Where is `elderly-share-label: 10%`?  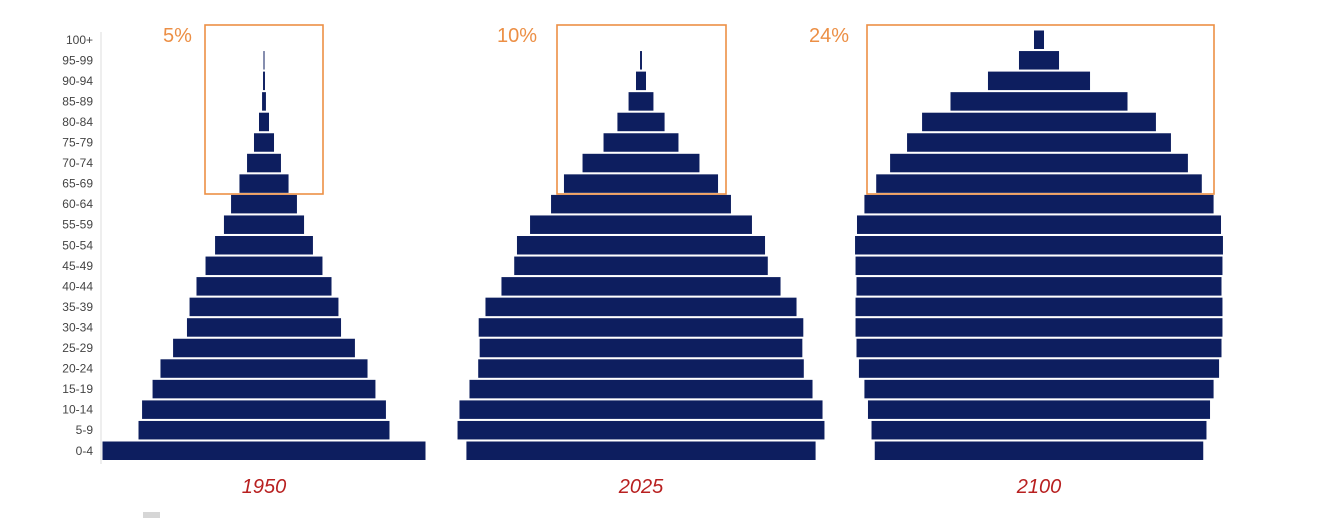
elderly-share-label: 10% is located at coordinates (517, 36).